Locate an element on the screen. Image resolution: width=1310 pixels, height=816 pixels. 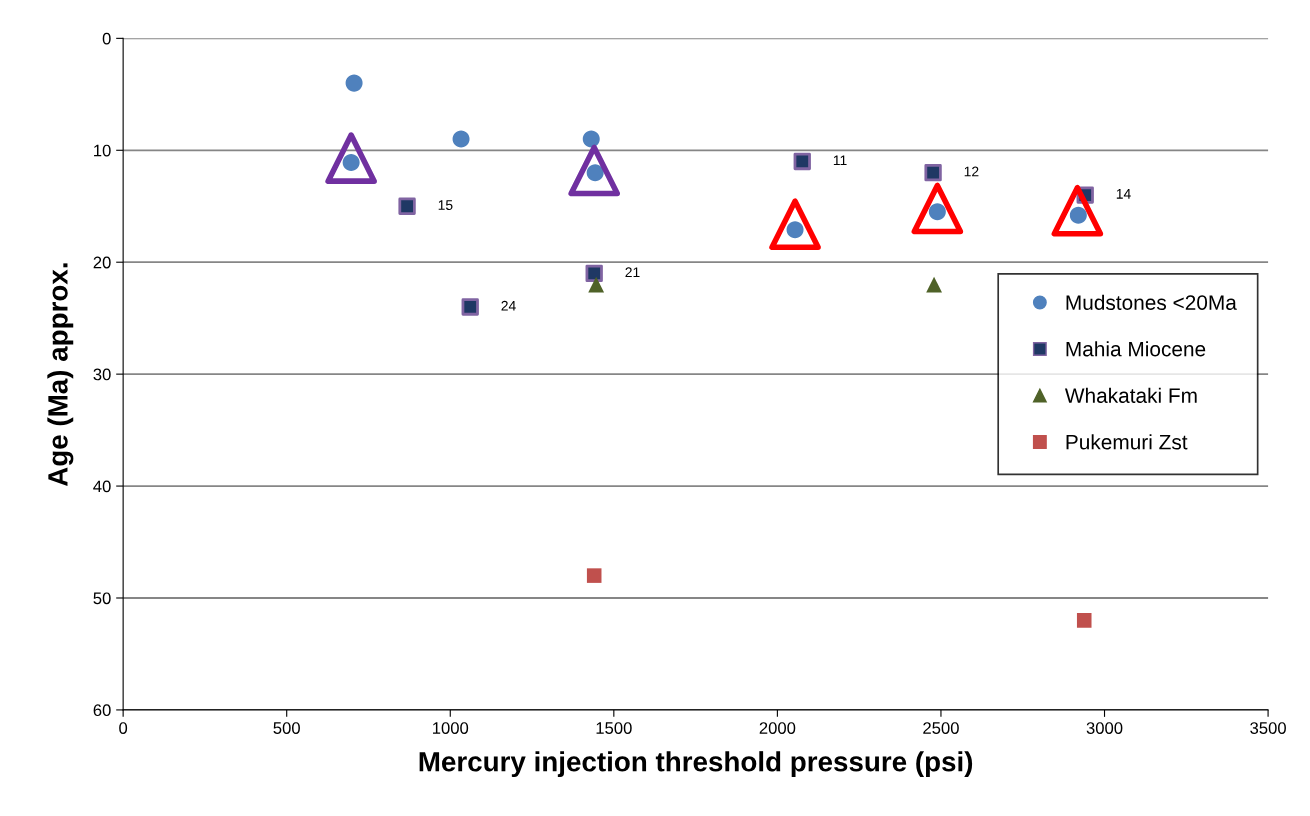
y-tick-label: 10 is located at coordinates (102, 150).